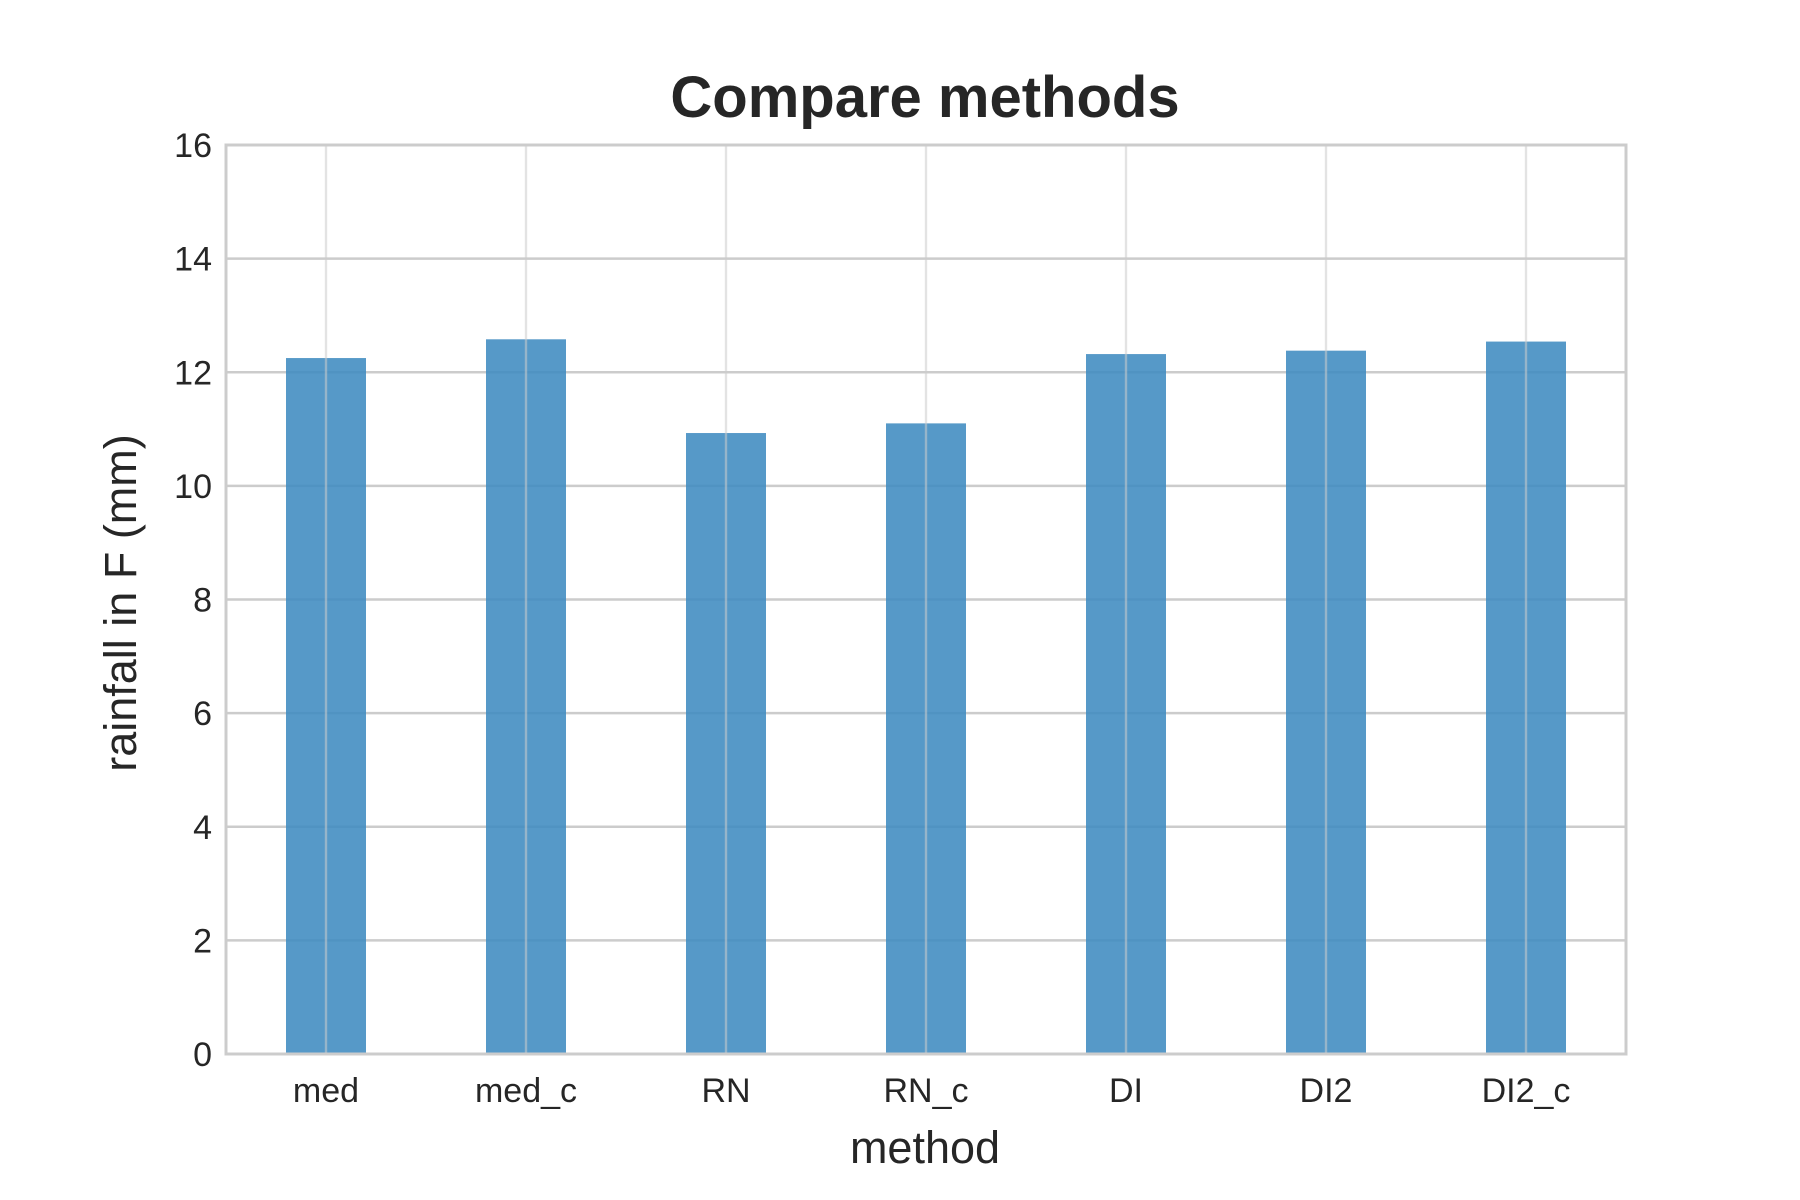  Describe the element at coordinates (526, 1091) in the screenshot. I see `x-tick-label: med_c` at that location.